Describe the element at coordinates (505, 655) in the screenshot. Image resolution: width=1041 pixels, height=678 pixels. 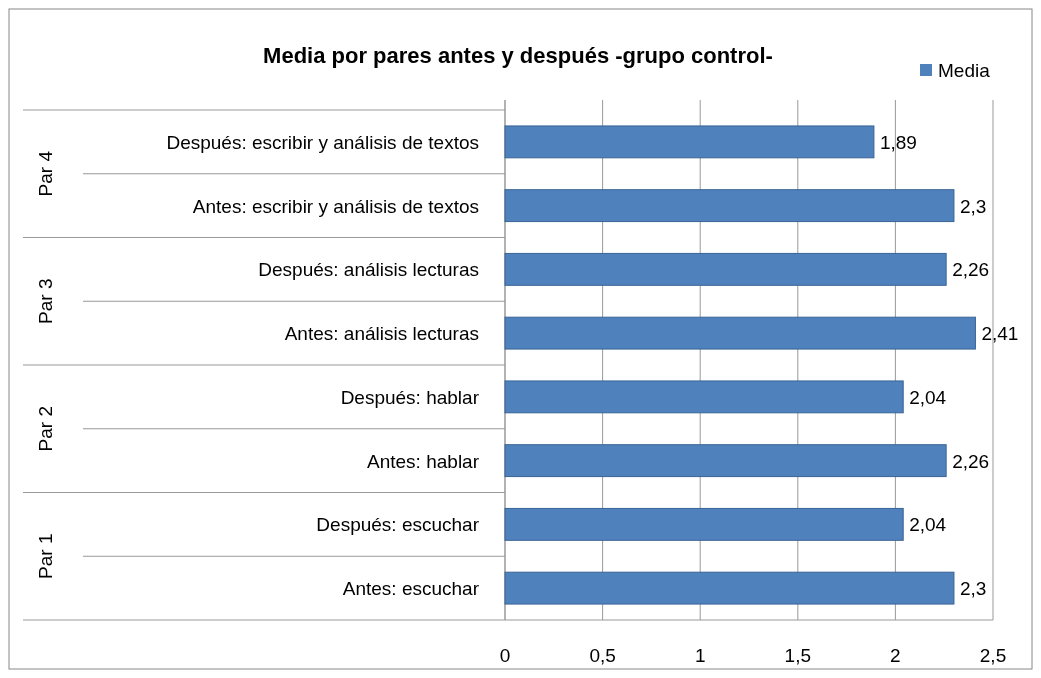
I see `x-tick-label: 0` at that location.